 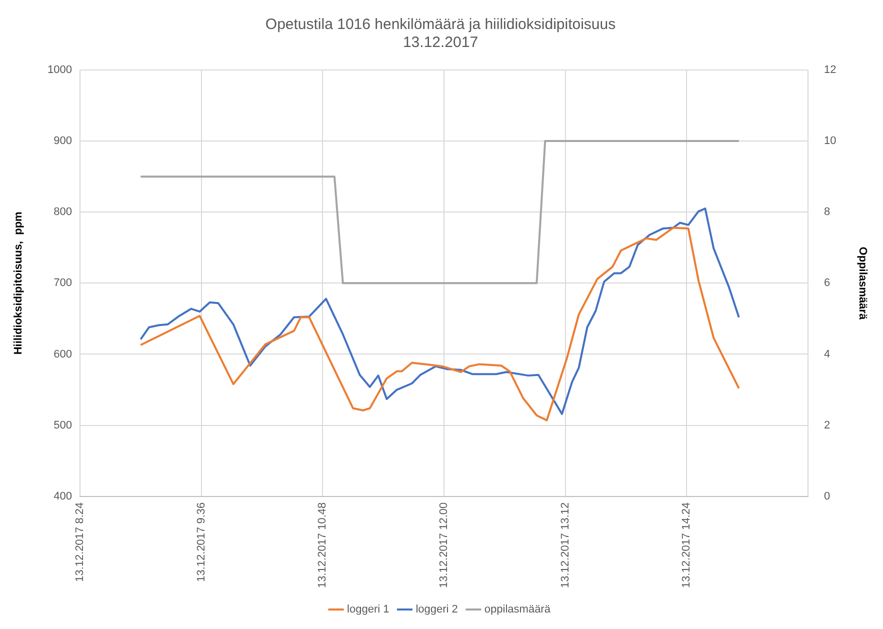 What do you see at coordinates (60, 70) in the screenshot?
I see `y-tick-label: 1000` at bounding box center [60, 70].